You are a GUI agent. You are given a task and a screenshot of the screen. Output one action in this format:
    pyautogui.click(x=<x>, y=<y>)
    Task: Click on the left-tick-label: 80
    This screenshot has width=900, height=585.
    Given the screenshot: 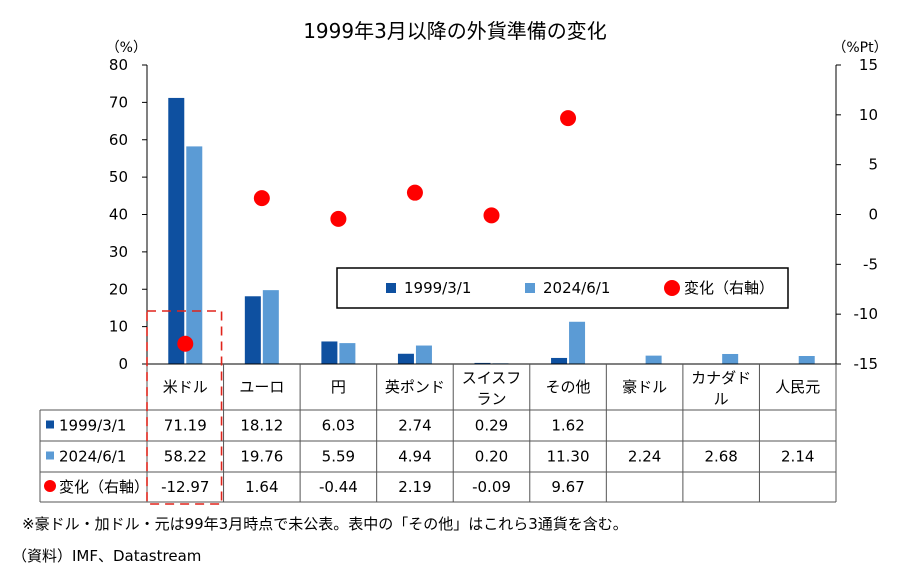 What is the action you would take?
    pyautogui.click(x=118, y=65)
    